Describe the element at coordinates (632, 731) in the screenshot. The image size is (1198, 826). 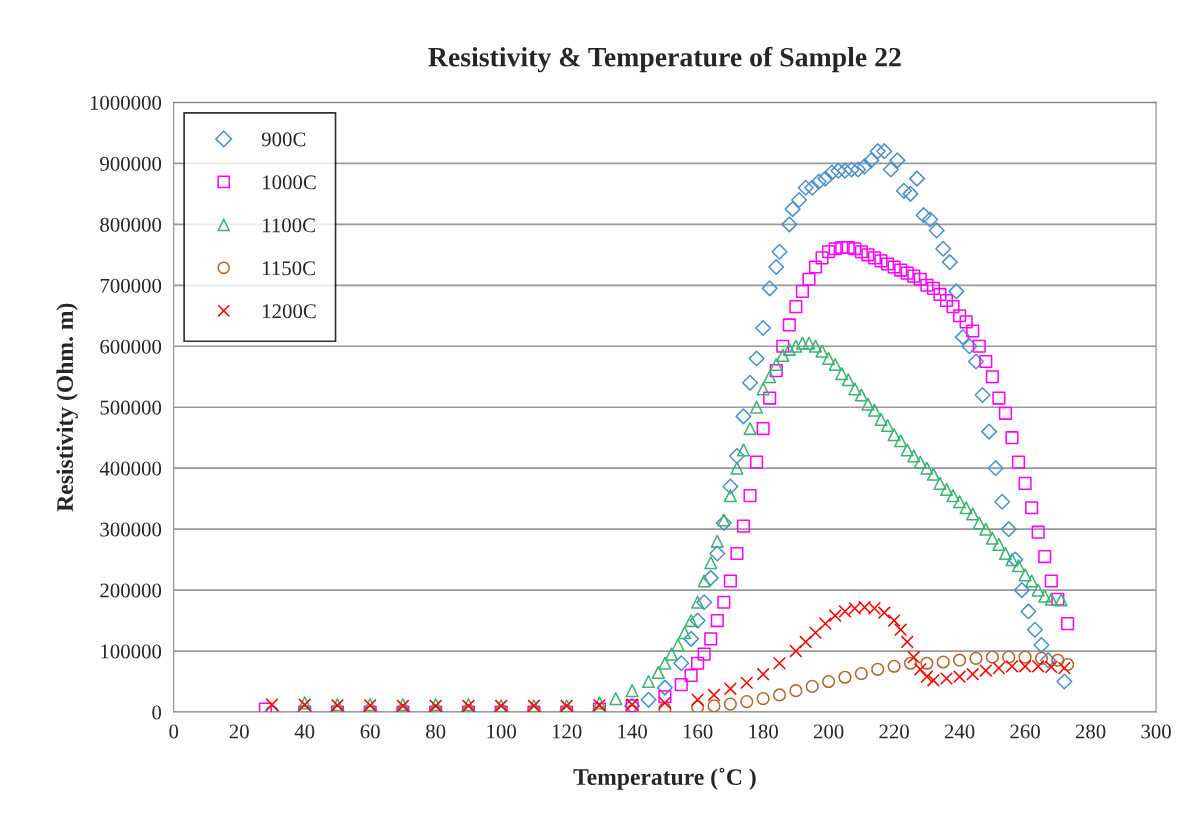
I see `x-tick-label: 140` at that location.